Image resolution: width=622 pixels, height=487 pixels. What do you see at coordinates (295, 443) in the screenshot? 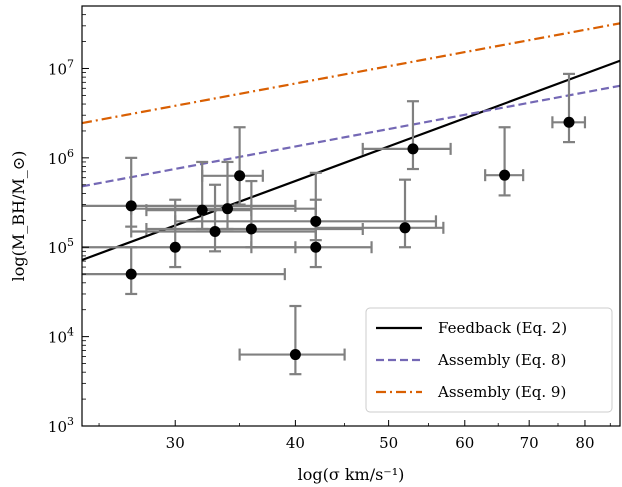
I see `x-tick-label: 40` at bounding box center [295, 443].